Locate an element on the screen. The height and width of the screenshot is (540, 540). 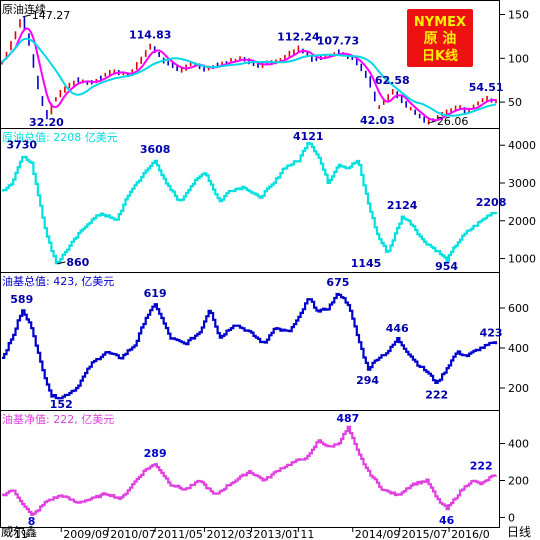
nymex-crude-daily-badge: NYMEX 原 油 日K线 is located at coordinates (440, 38).